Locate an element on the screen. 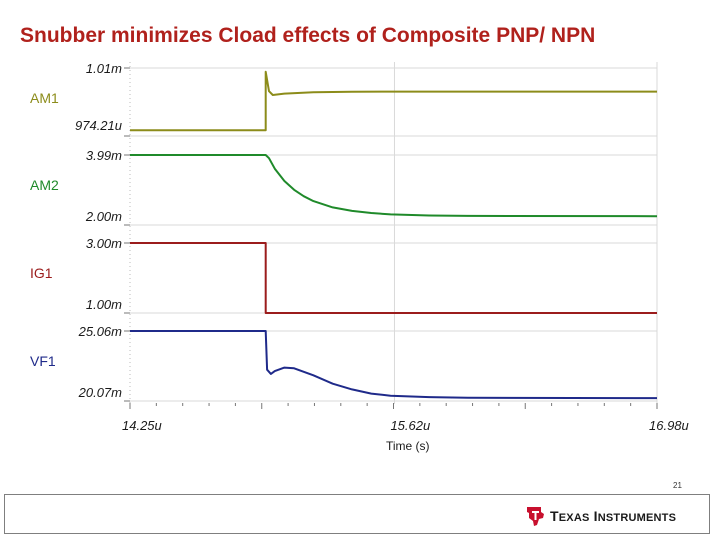 The image size is (720, 540). trace-AM2 is located at coordinates (394, 186).